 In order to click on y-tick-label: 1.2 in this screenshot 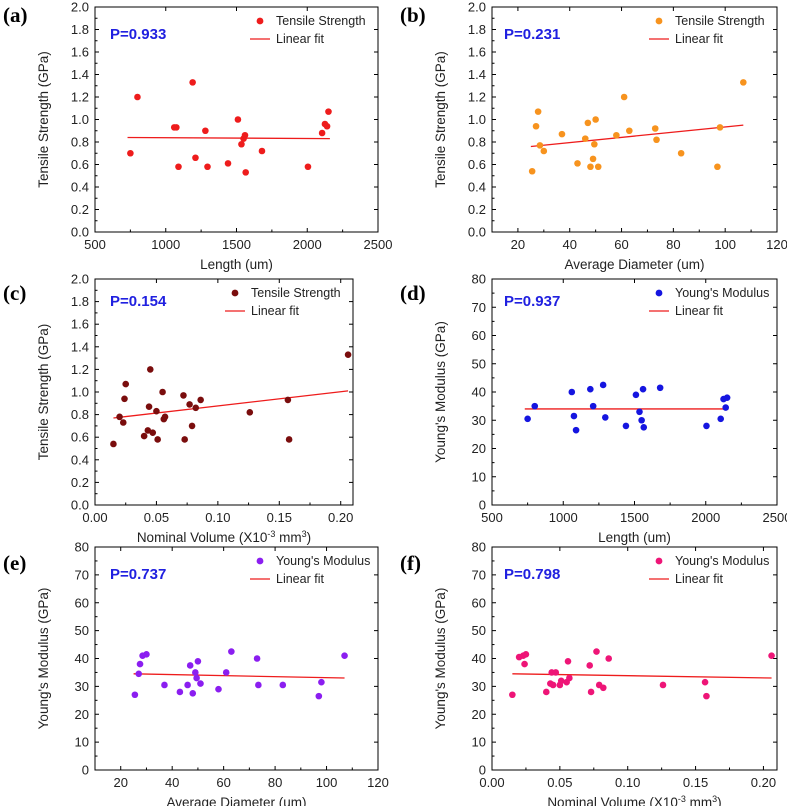, I will do `click(80, 97)`.